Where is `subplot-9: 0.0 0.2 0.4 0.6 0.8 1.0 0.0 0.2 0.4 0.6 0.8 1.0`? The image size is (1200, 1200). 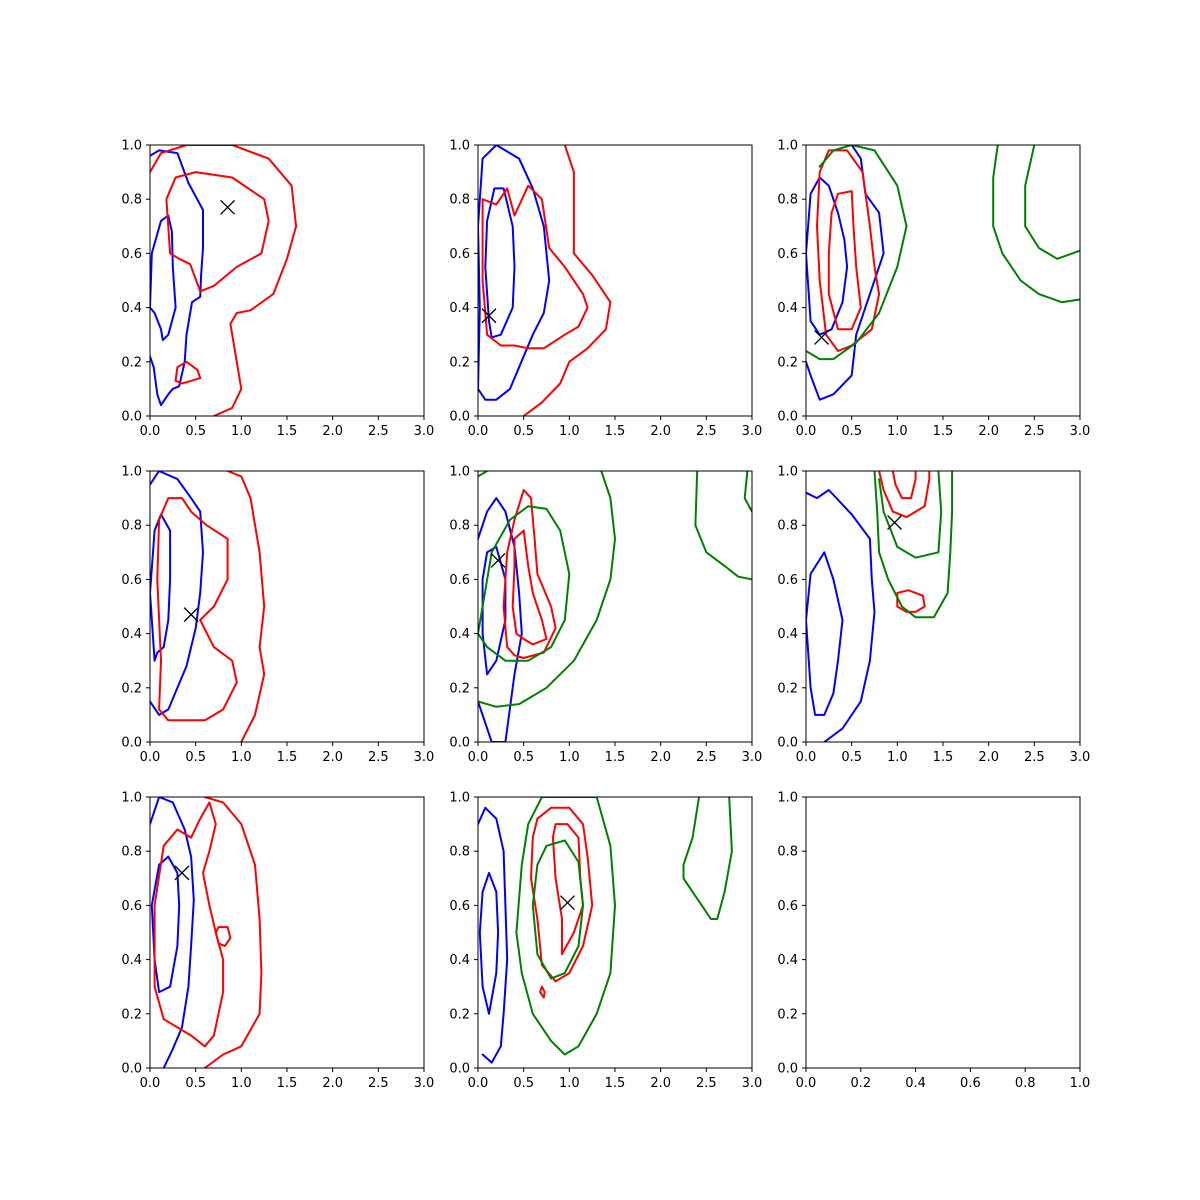 subplot-9: 0.0 0.2 0.4 0.6 0.8 1.0 0.0 0.2 0.4 0.6 0.8 1.0 is located at coordinates (933, 941).